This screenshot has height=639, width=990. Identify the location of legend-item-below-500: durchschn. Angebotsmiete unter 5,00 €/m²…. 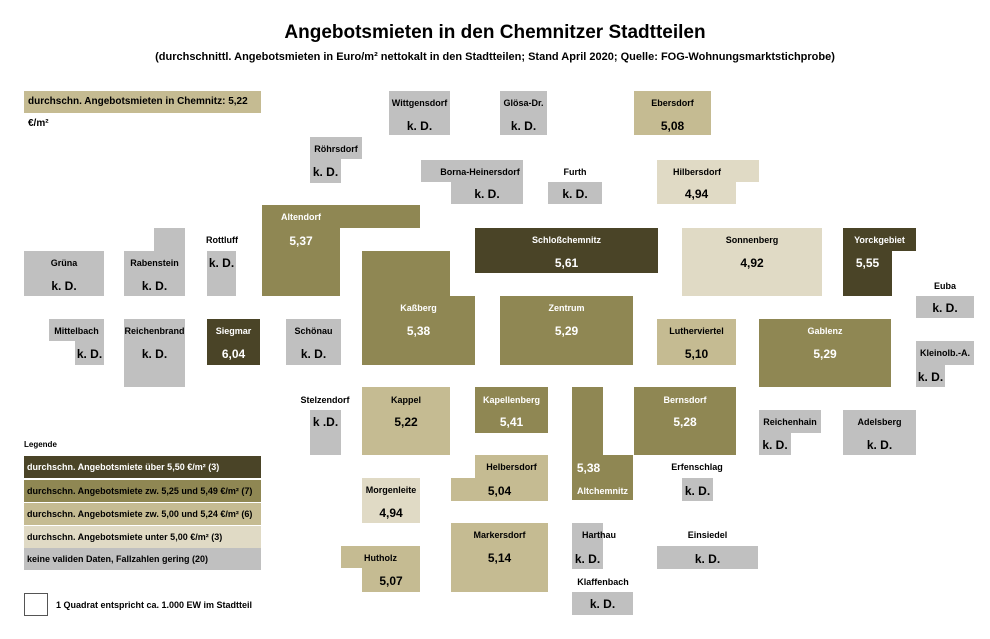
(142, 537).